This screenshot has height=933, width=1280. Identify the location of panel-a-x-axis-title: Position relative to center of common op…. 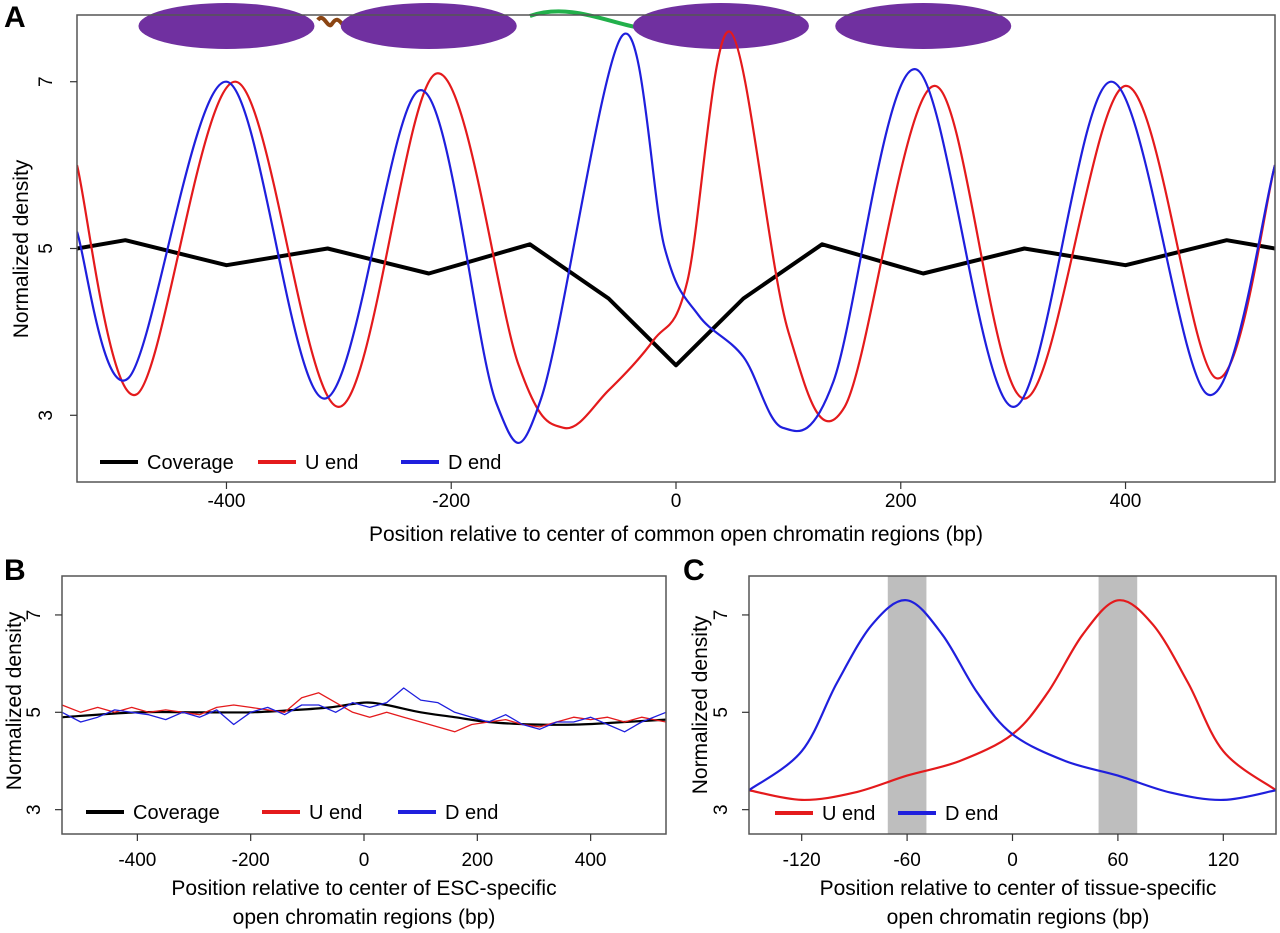
(676, 534).